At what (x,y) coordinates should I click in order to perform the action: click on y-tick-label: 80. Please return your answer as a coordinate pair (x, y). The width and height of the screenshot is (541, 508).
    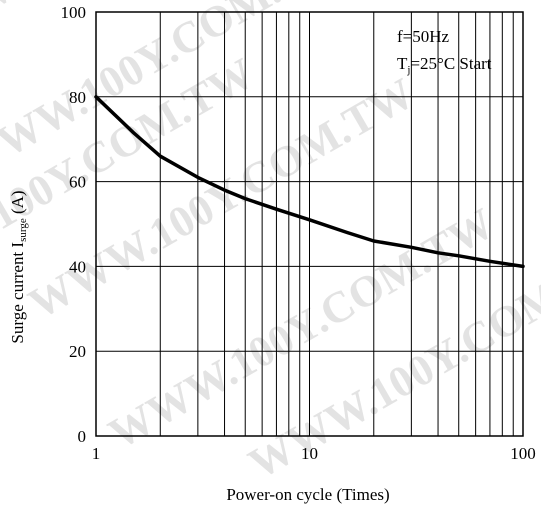
    Looking at the image, I should click on (77, 97).